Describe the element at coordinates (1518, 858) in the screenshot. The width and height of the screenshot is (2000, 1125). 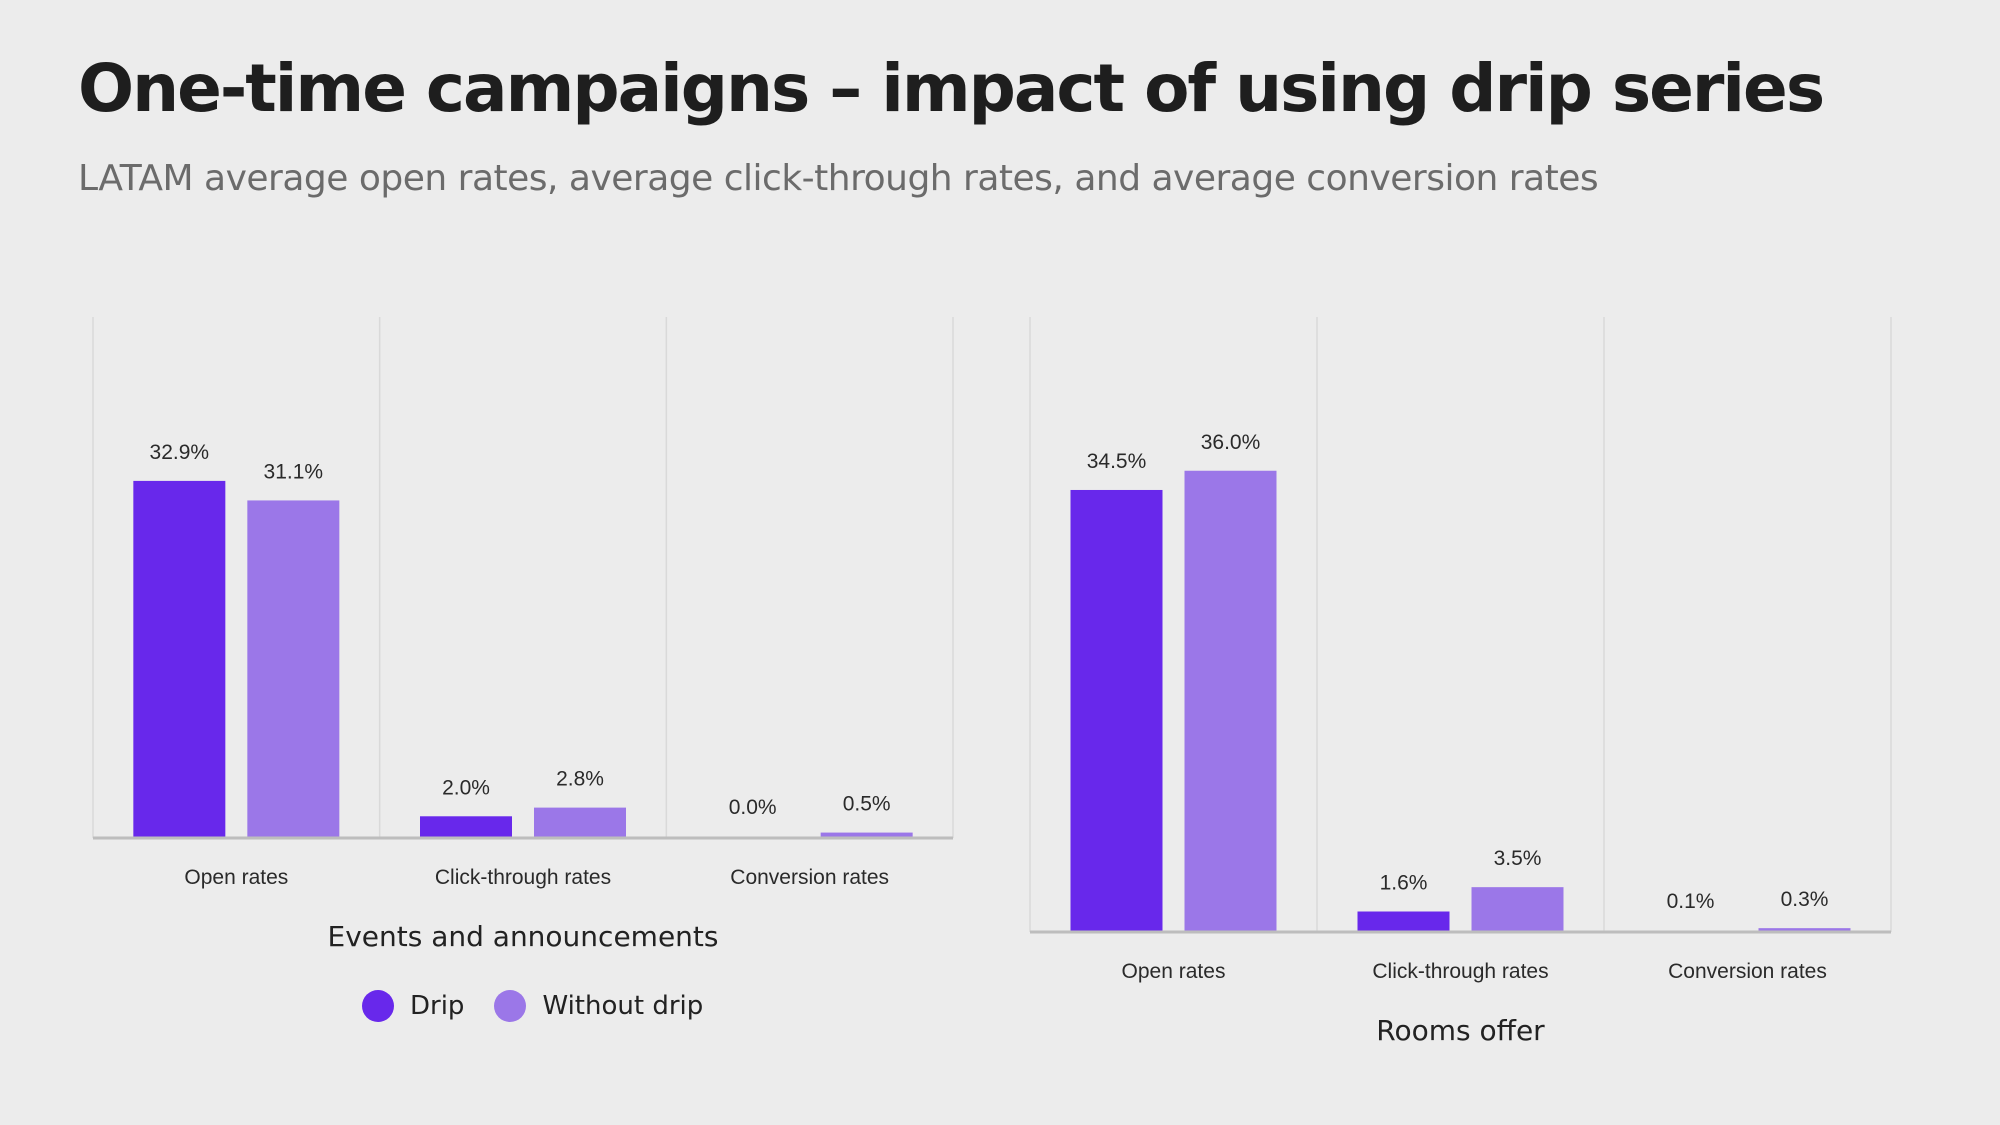
I see `data-label: 3.5%` at that location.